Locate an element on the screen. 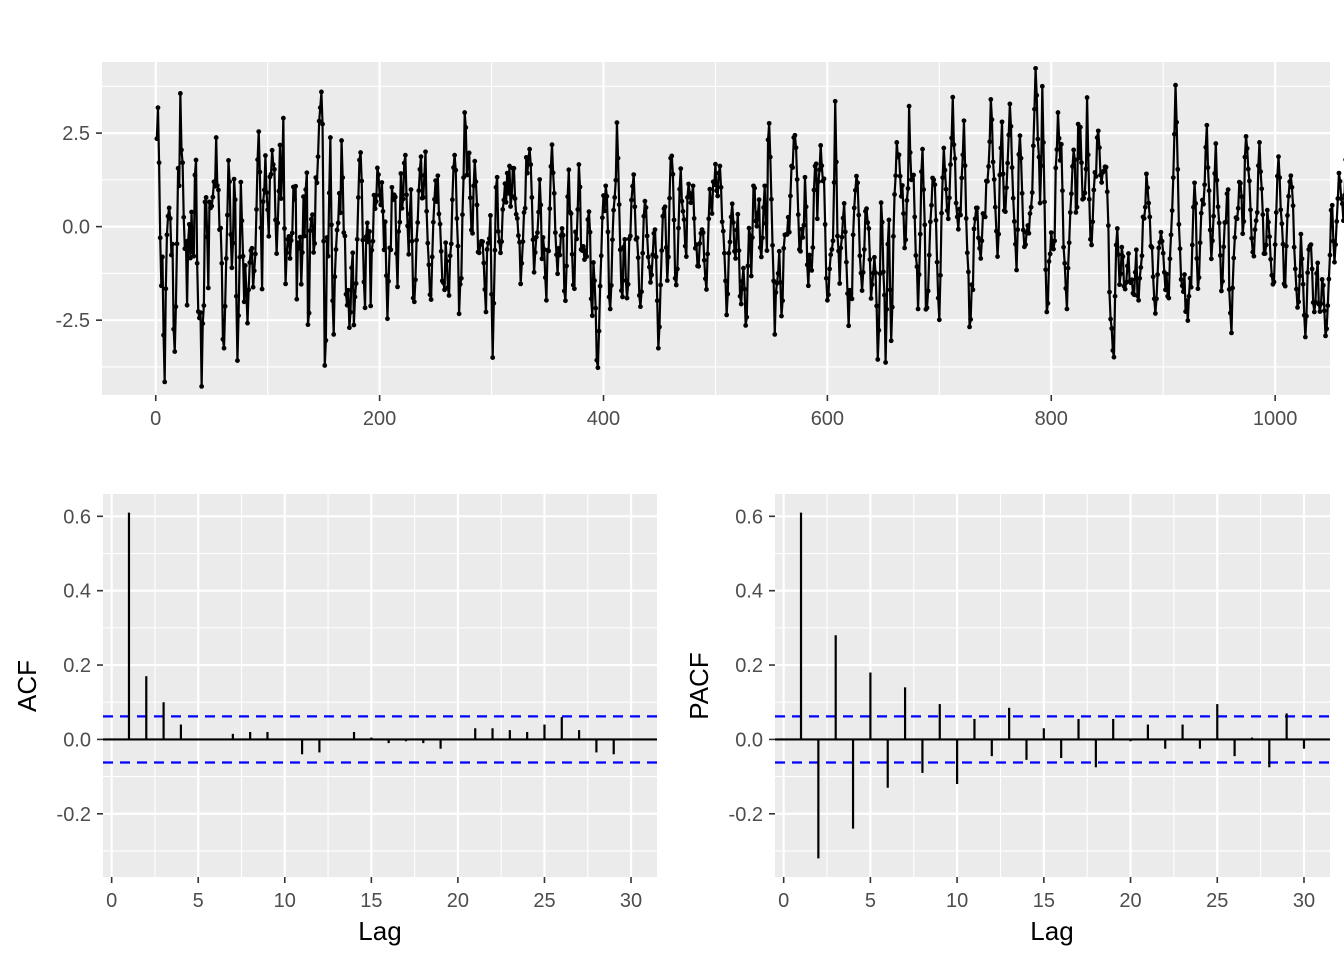 The width and height of the screenshot is (1344, 960). time-series-y-axis: -2.5 0.0 2.5 is located at coordinates (79, 227).